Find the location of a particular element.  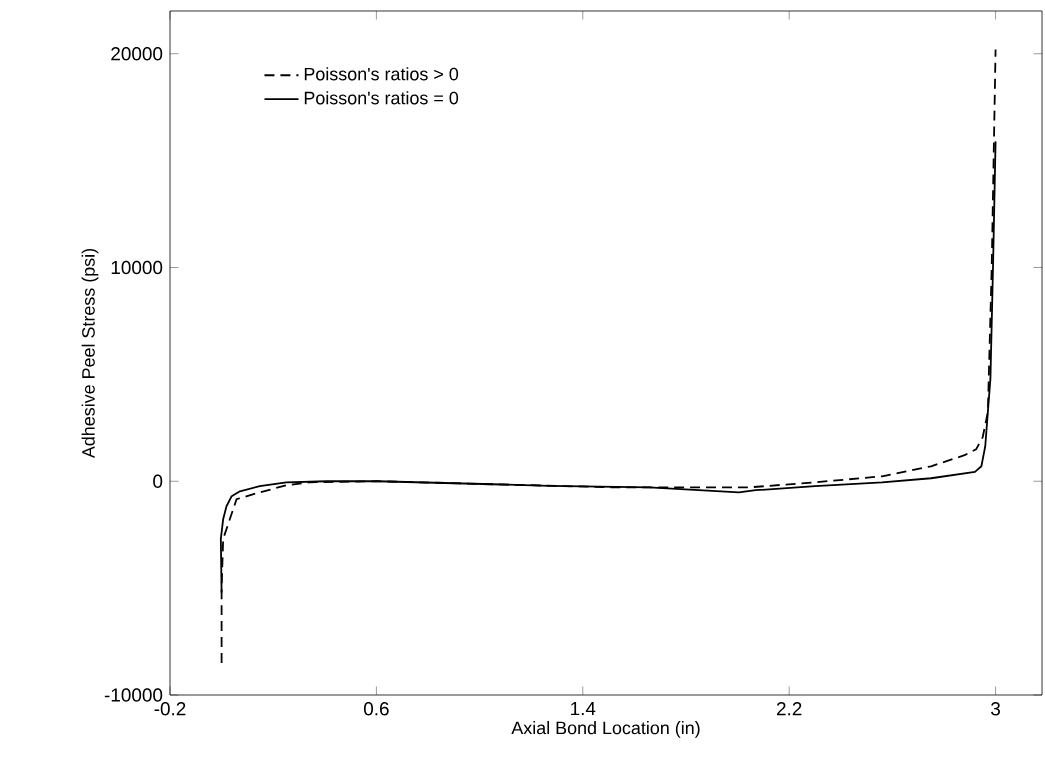

x-tick-label: 2.2 is located at coordinates (789, 709).